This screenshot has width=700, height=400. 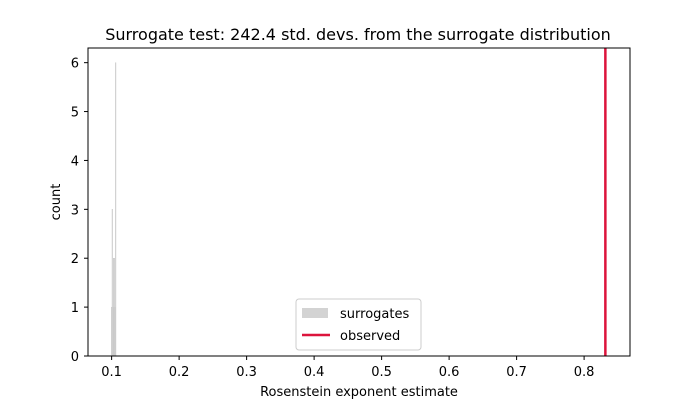 What do you see at coordinates (75, 308) in the screenshot?
I see `y-tick-label: 1` at bounding box center [75, 308].